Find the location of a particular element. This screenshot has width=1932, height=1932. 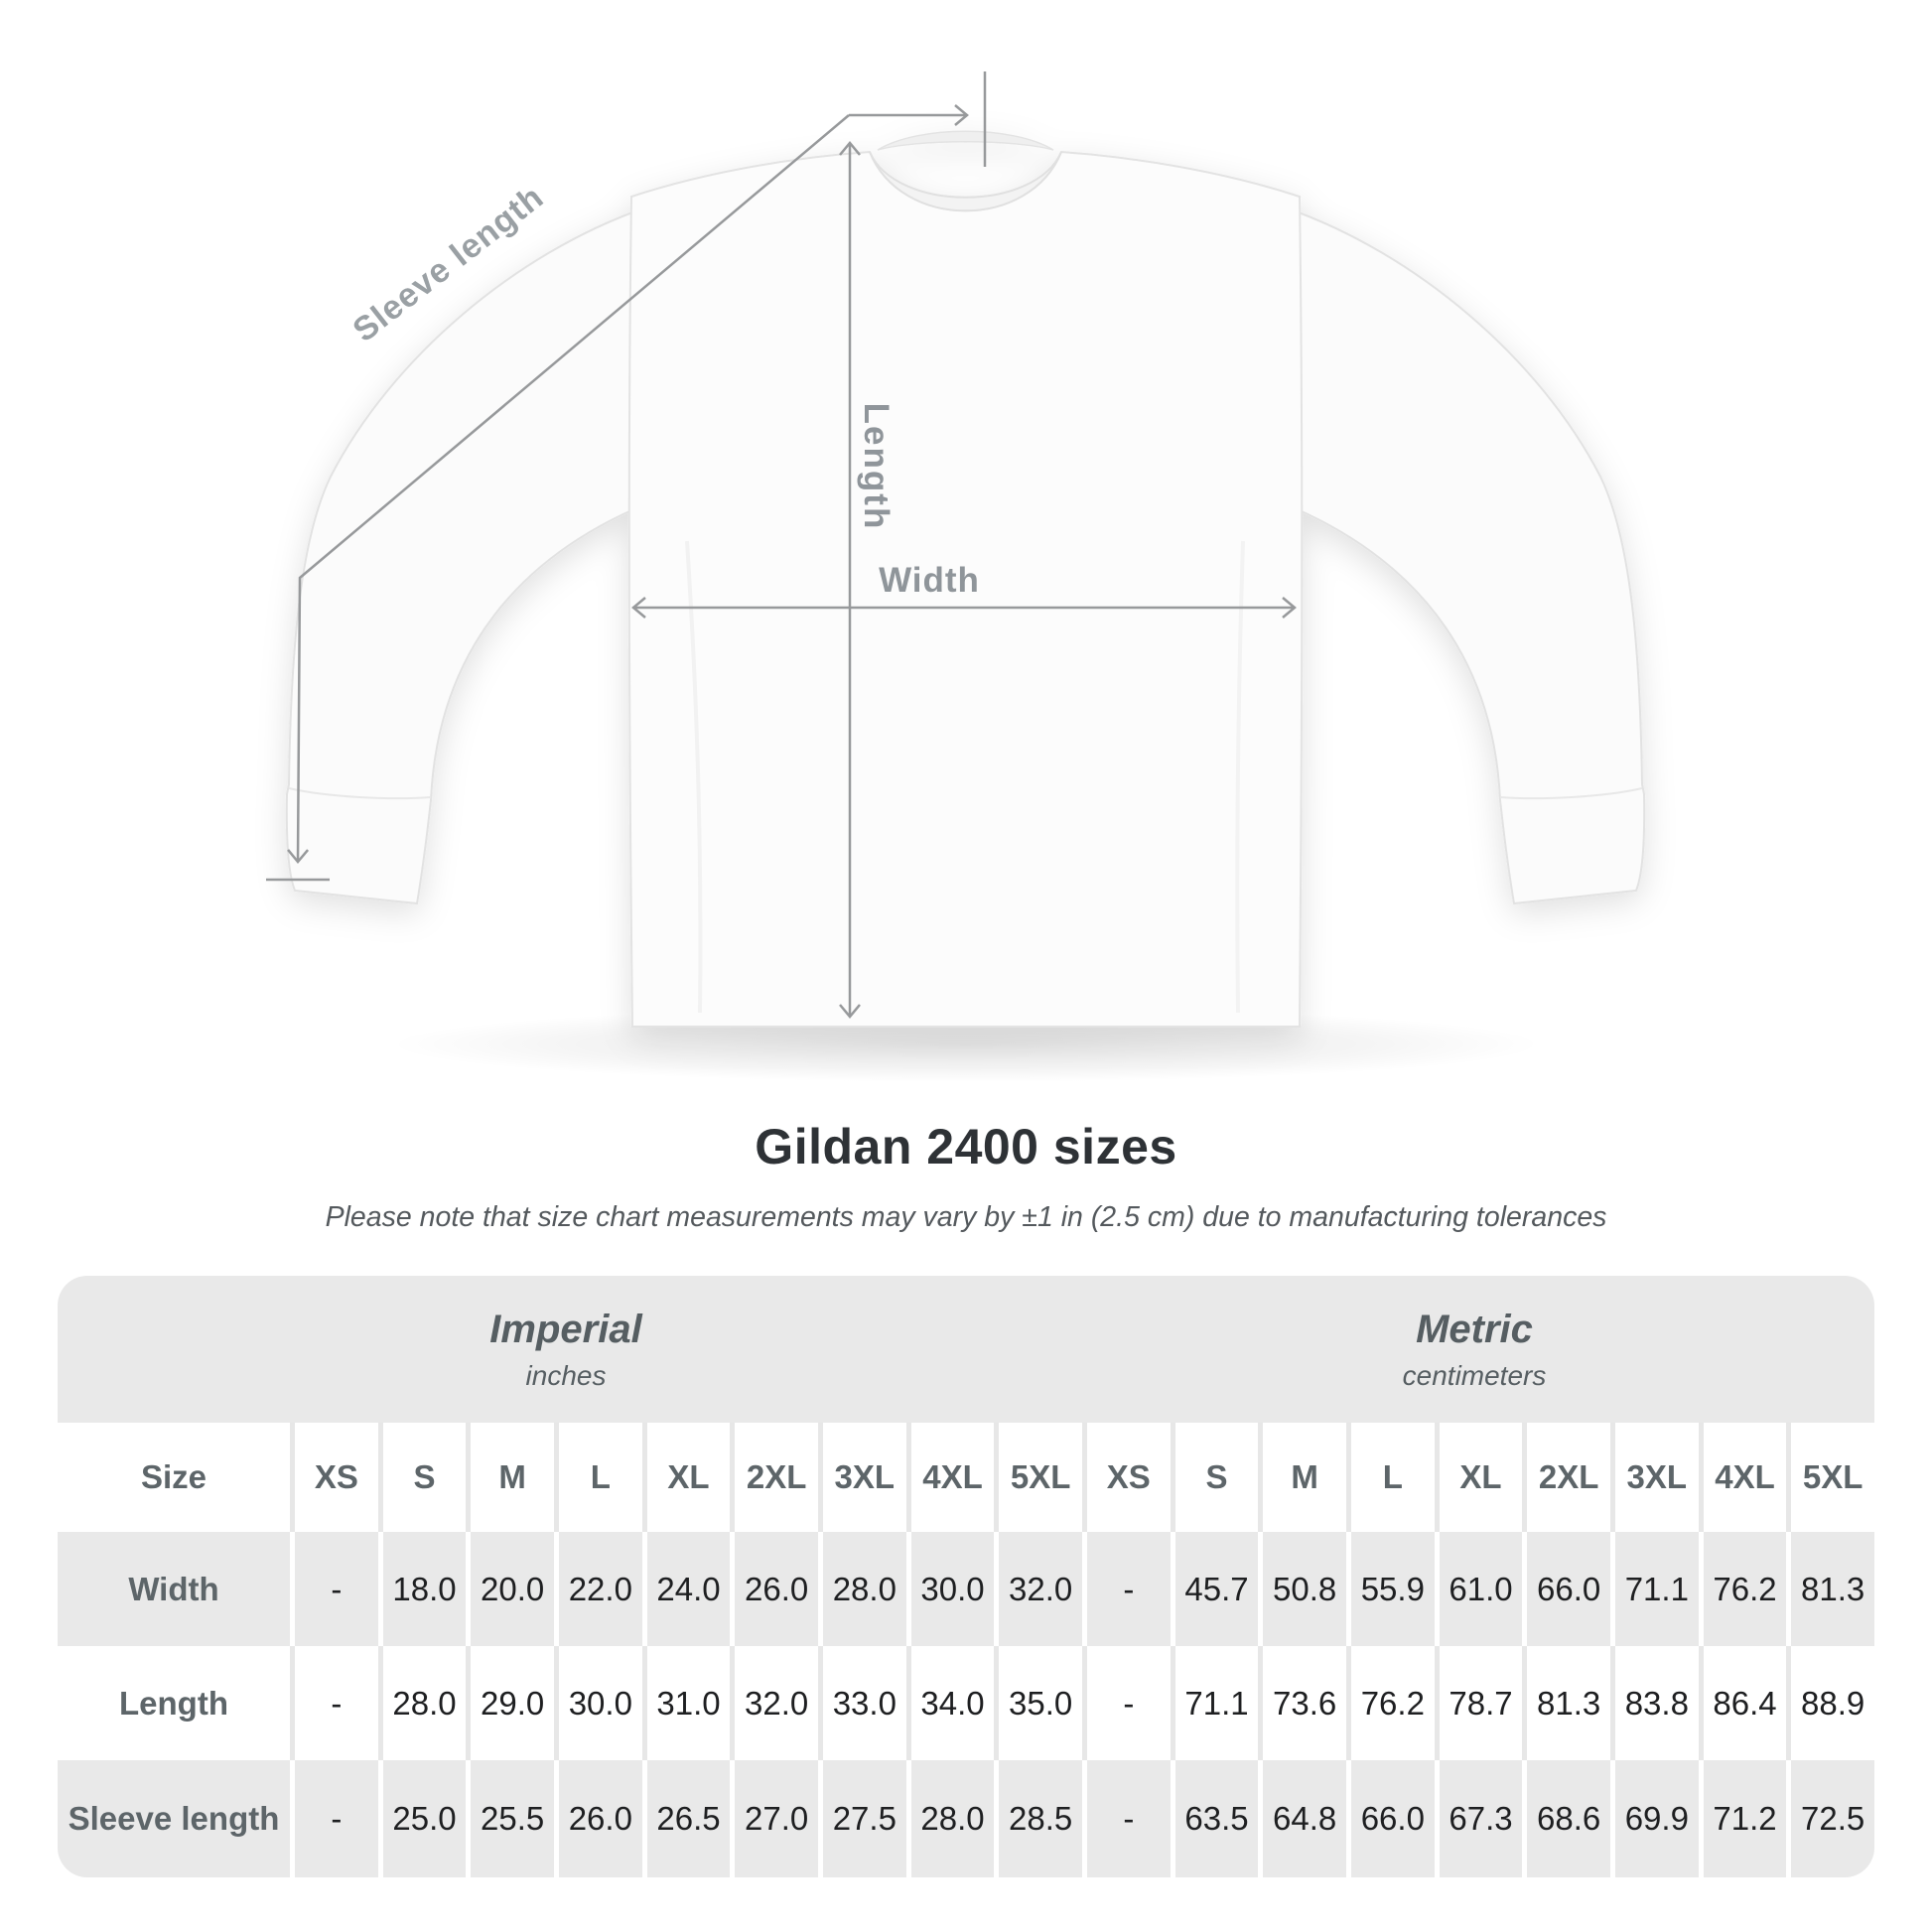

row-label: Width is located at coordinates (174, 1589).